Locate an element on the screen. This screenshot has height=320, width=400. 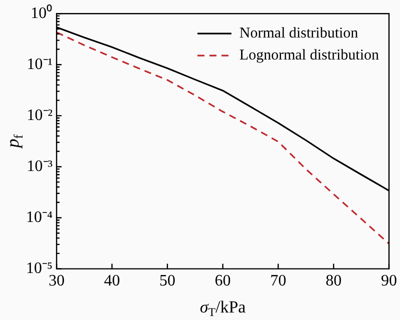
y-tick-label: 10⁻² is located at coordinates (39, 115).